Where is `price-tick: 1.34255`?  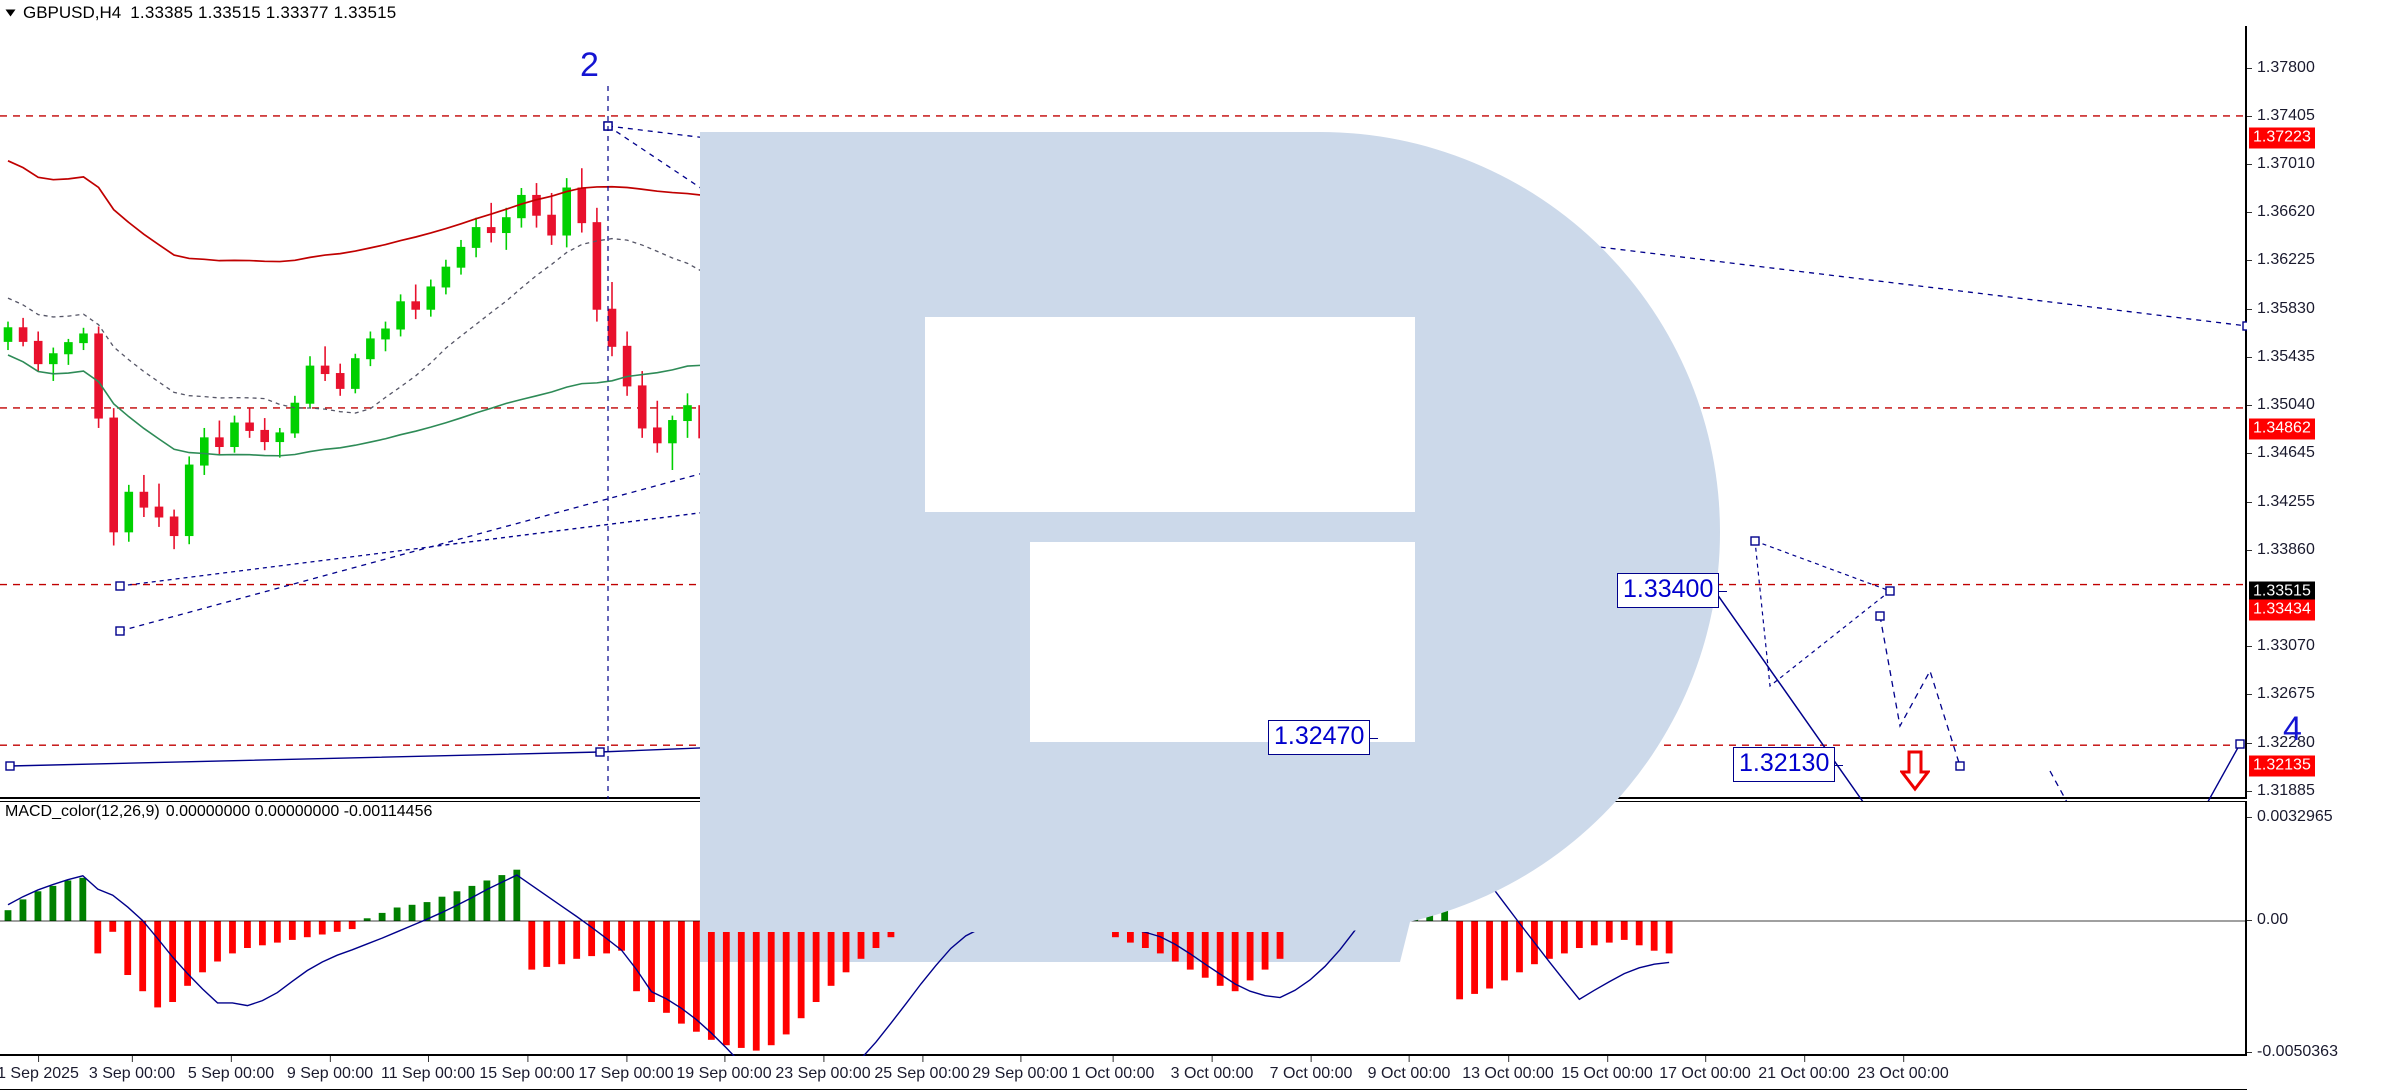
price-tick: 1.34255 is located at coordinates (2281, 502).